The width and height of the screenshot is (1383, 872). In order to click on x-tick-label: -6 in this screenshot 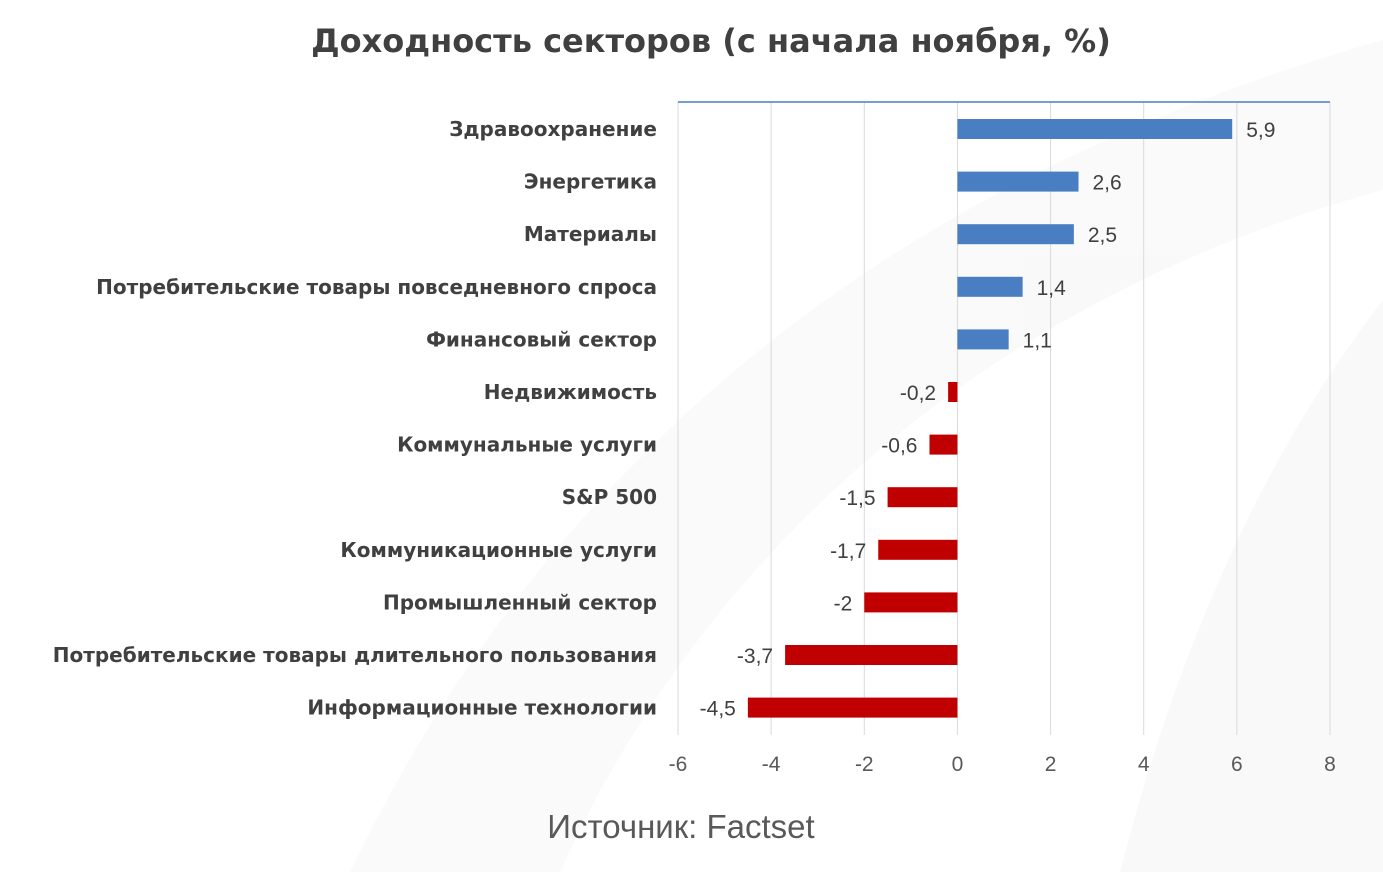, I will do `click(678, 764)`.